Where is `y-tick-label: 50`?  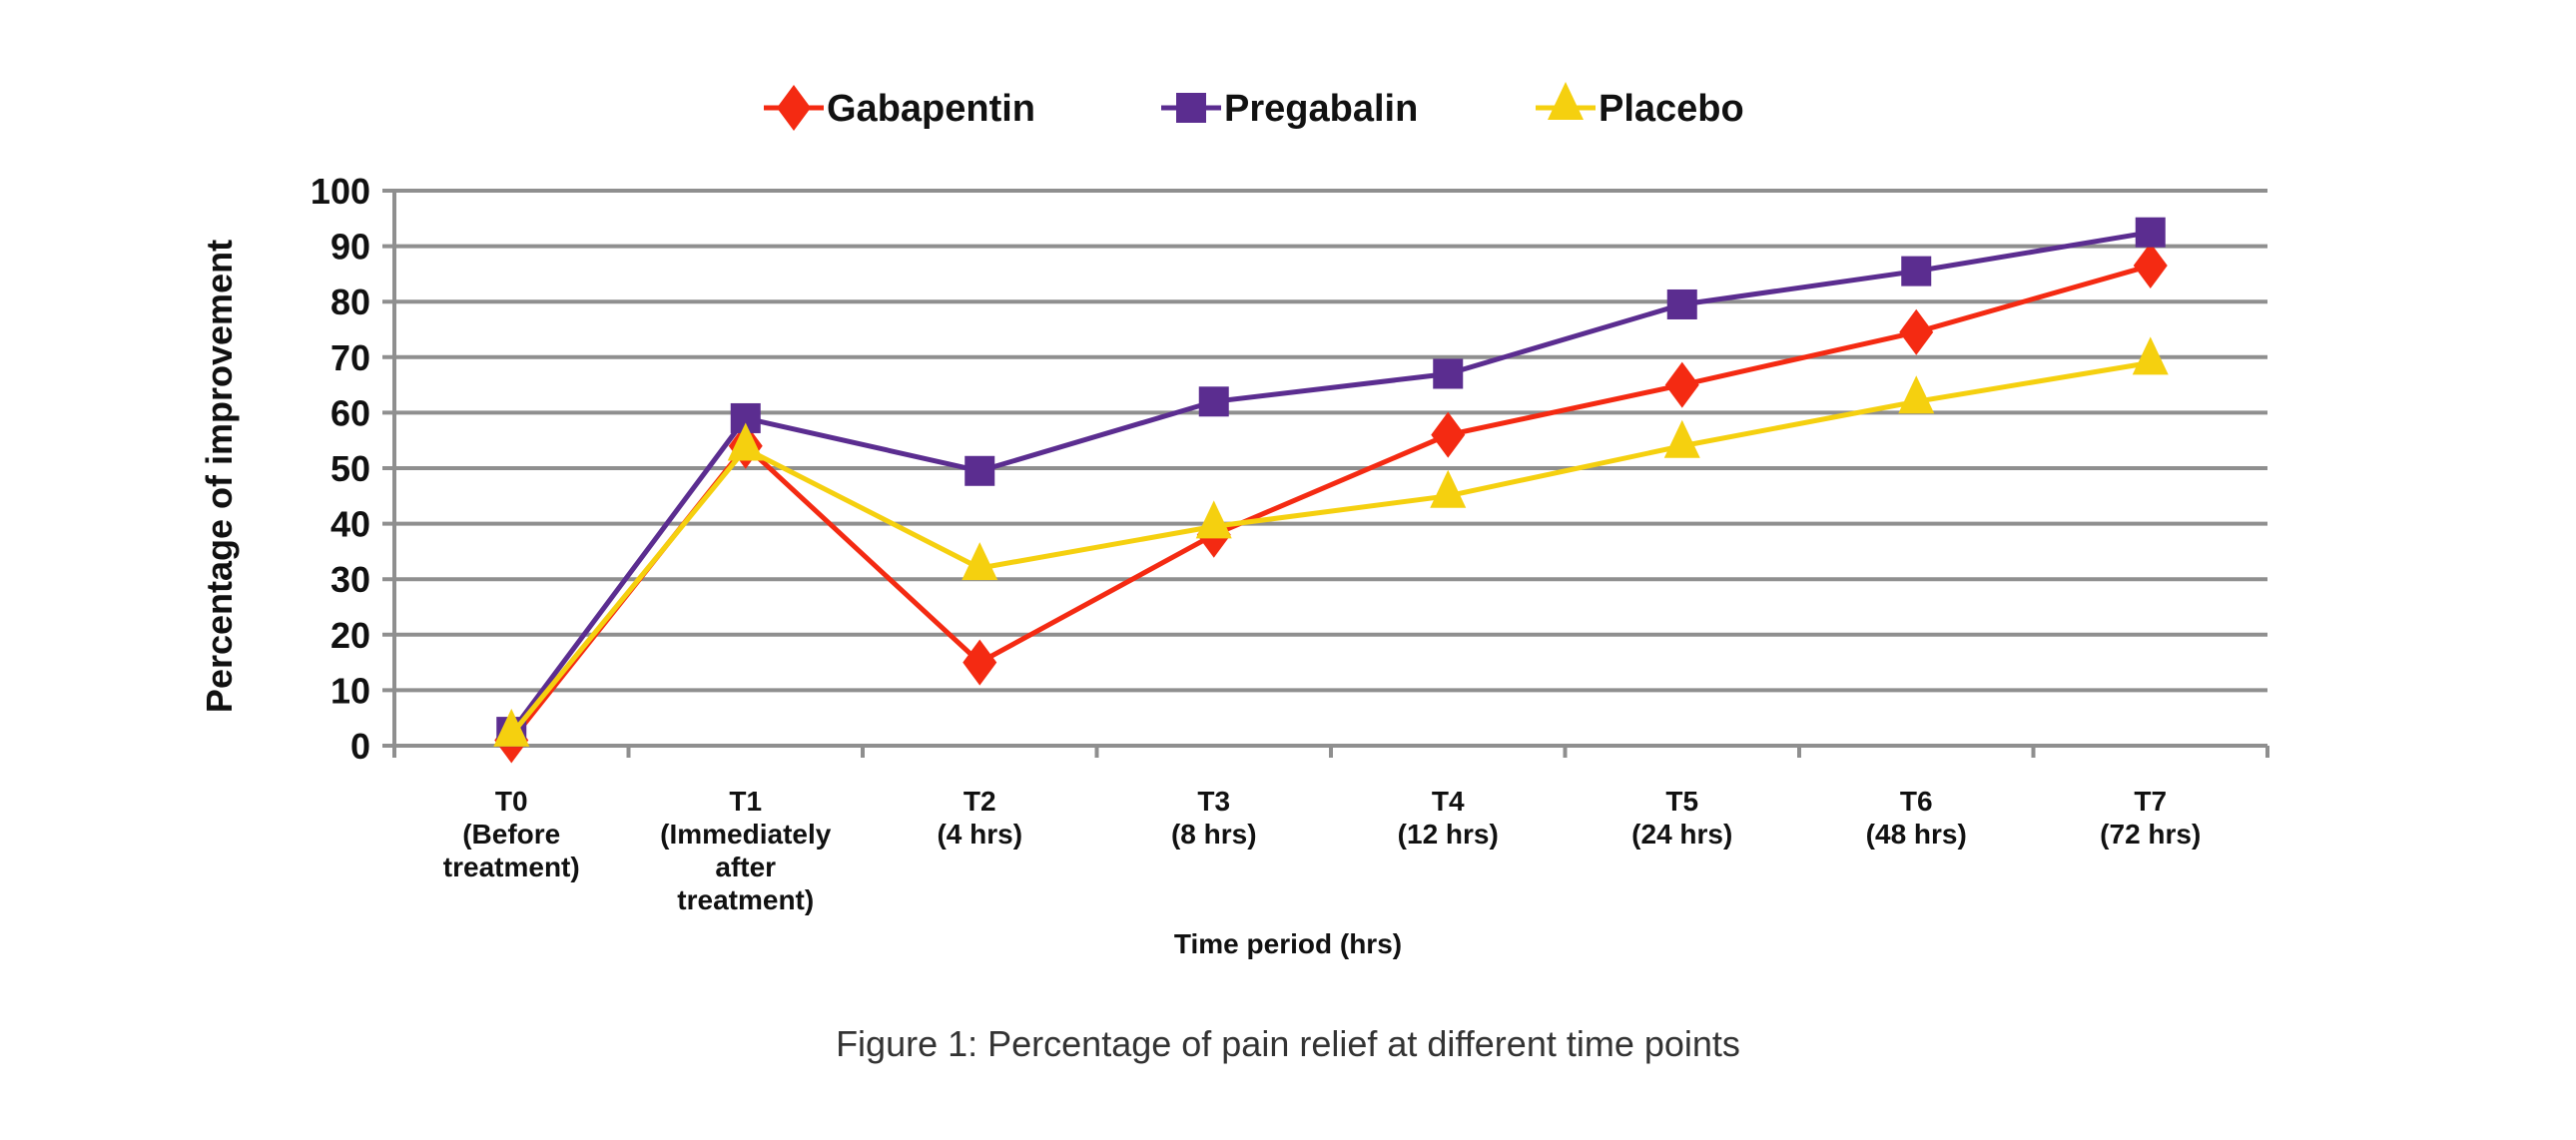 y-tick-label: 50 is located at coordinates (350, 468).